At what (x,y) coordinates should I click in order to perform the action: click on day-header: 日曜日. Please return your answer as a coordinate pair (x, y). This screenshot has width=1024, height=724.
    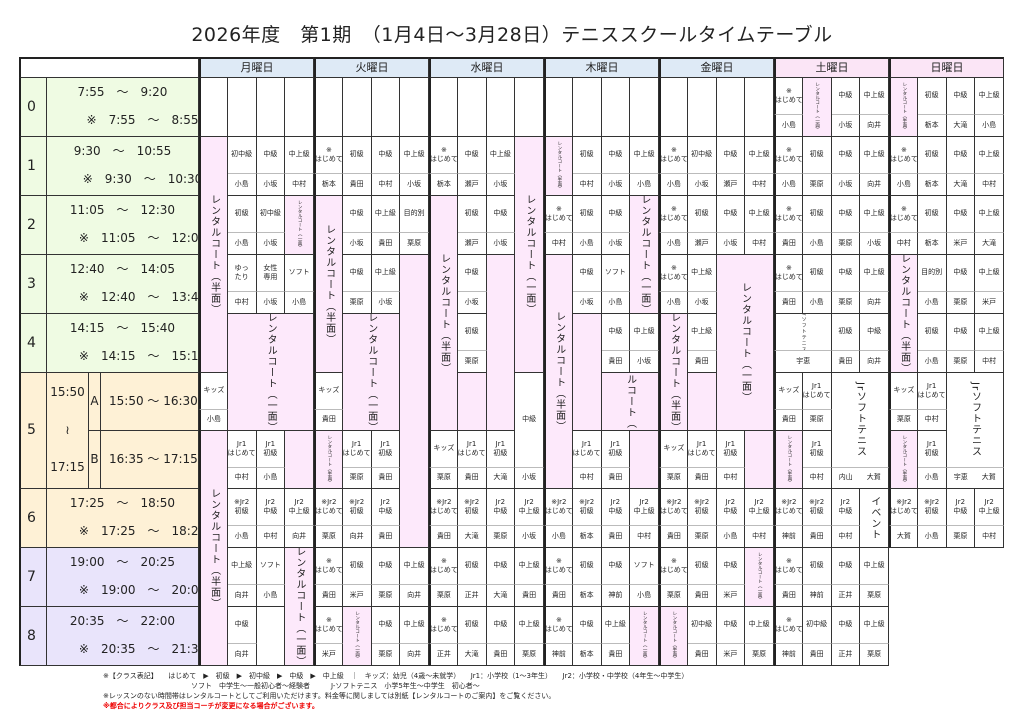
    Looking at the image, I should click on (946, 67).